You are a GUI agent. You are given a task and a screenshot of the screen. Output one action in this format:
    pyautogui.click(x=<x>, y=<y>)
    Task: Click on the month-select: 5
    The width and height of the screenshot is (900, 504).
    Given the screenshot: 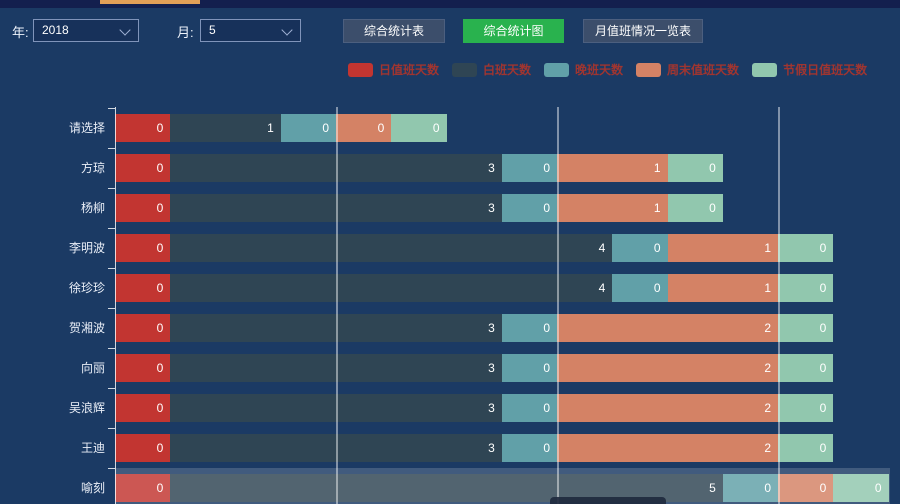 What is the action you would take?
    pyautogui.click(x=250, y=30)
    